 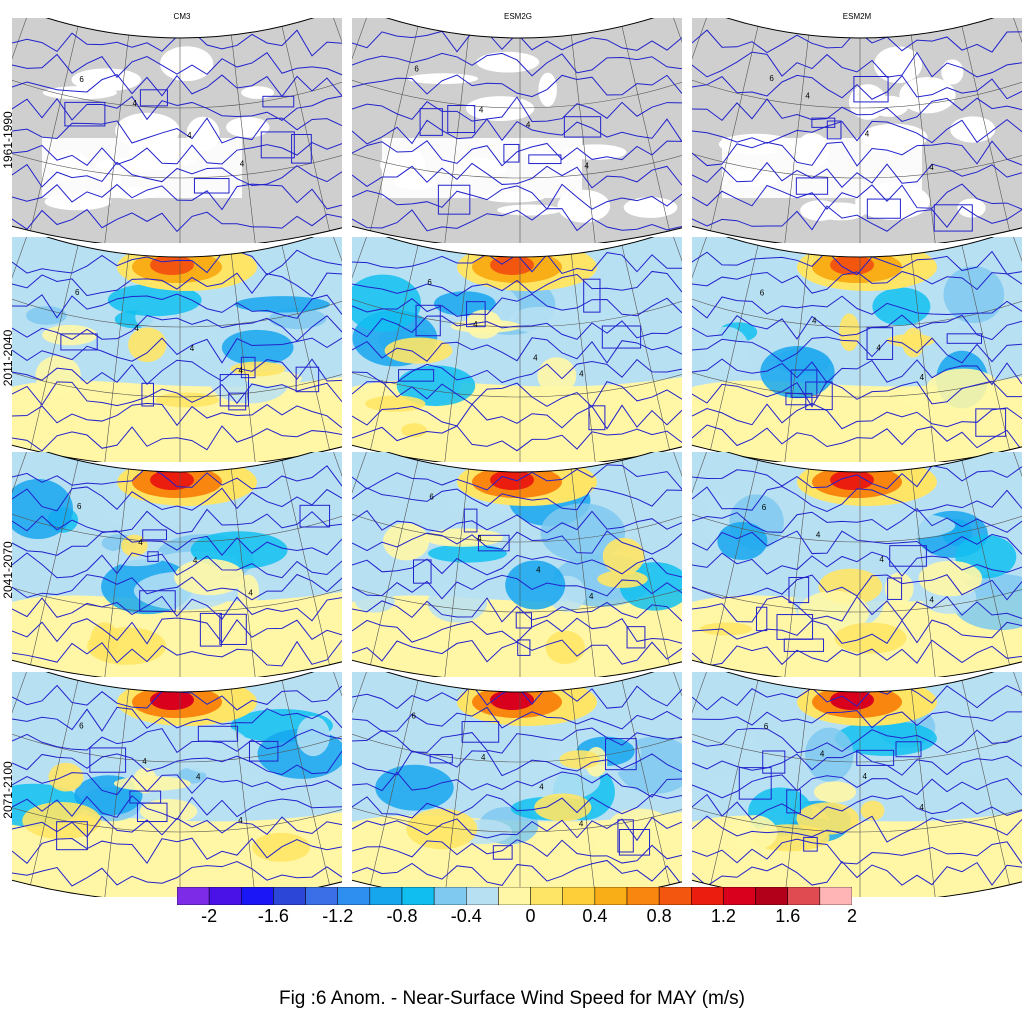 I want to click on map-panel-esm2m-2011-2040: 6 4 4 4, so click(x=857, y=349).